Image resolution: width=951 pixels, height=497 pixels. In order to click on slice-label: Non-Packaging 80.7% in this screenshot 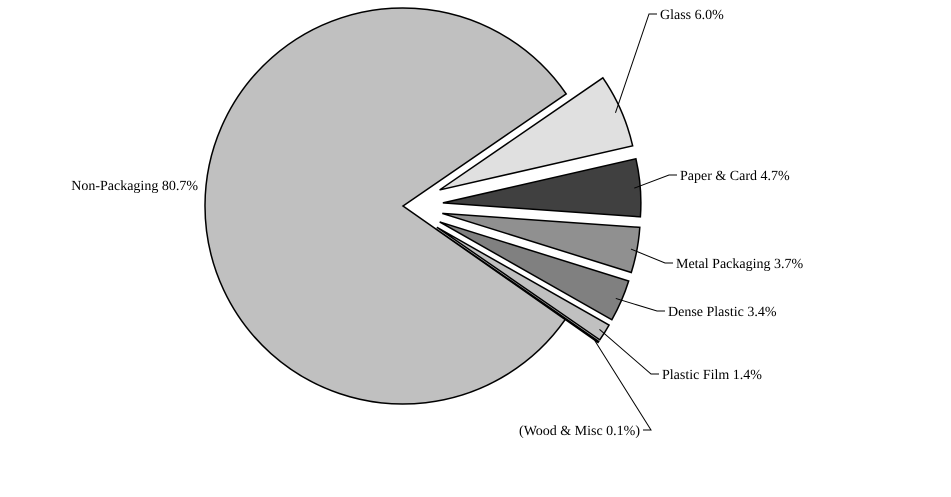, I will do `click(134, 186)`.